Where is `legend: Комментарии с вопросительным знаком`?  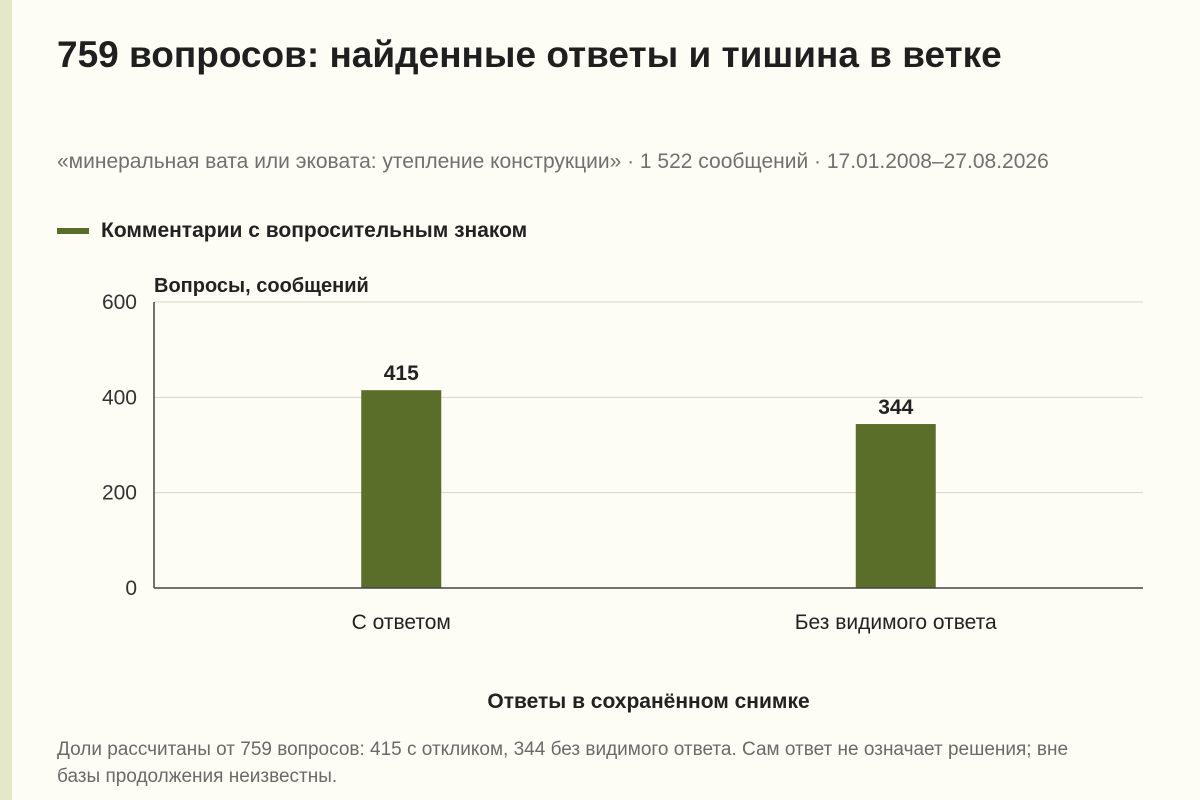 legend: Комментарии с вопросительным знаком is located at coordinates (292, 231).